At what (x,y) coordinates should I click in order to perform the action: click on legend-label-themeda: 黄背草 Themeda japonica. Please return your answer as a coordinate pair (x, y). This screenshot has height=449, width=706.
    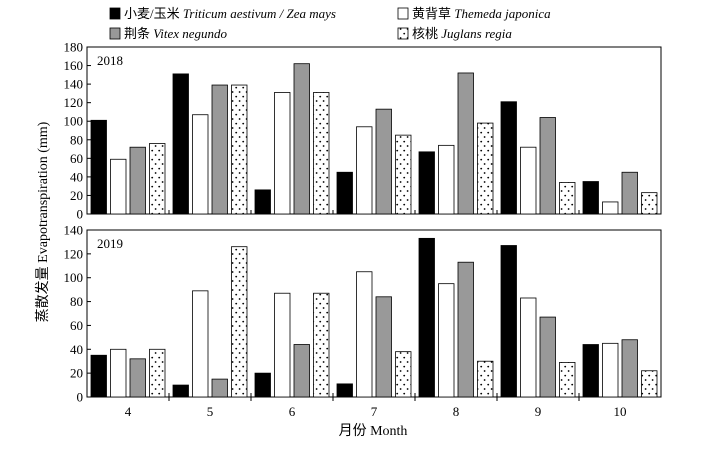
    Looking at the image, I should click on (481, 13).